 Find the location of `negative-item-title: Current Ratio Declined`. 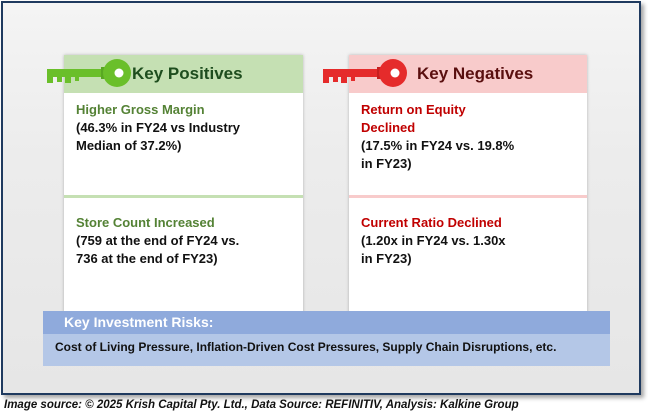

negative-item-title: Current Ratio Declined is located at coordinates (431, 222).